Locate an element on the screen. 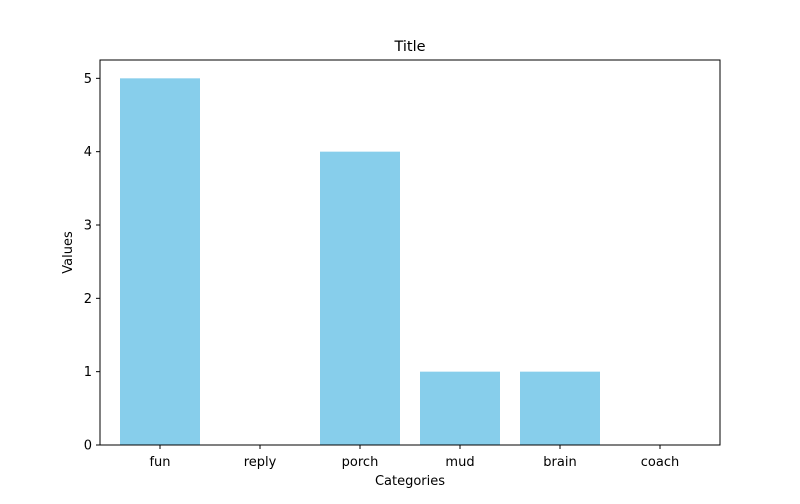 The width and height of the screenshot is (800, 504). chart-title: Title is located at coordinates (409, 47).